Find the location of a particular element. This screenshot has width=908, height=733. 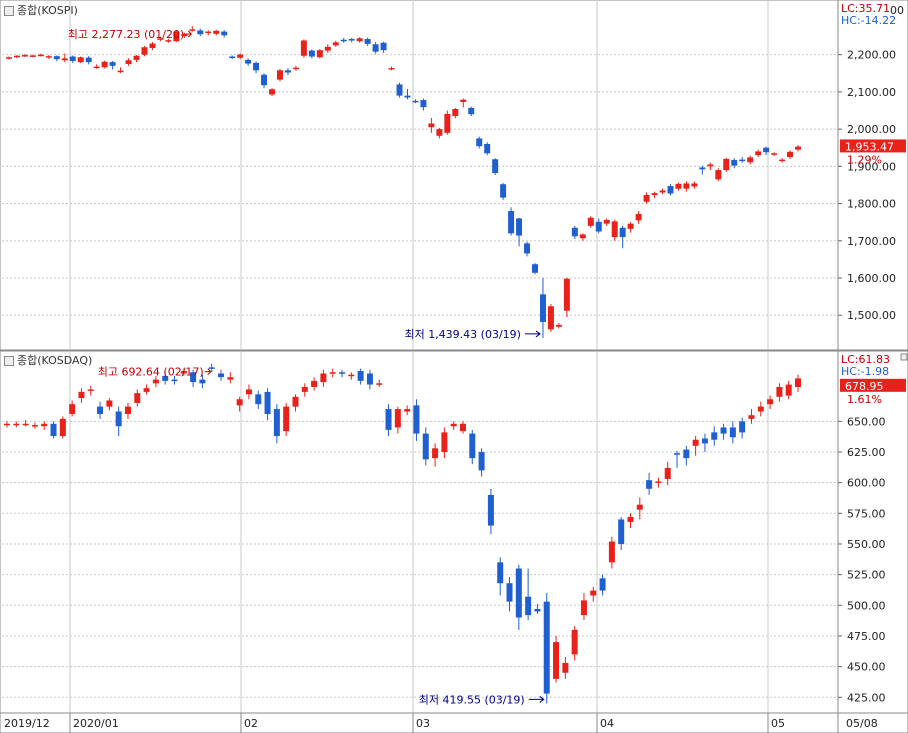

y-tick-label: 550.00 is located at coordinates (866, 544).